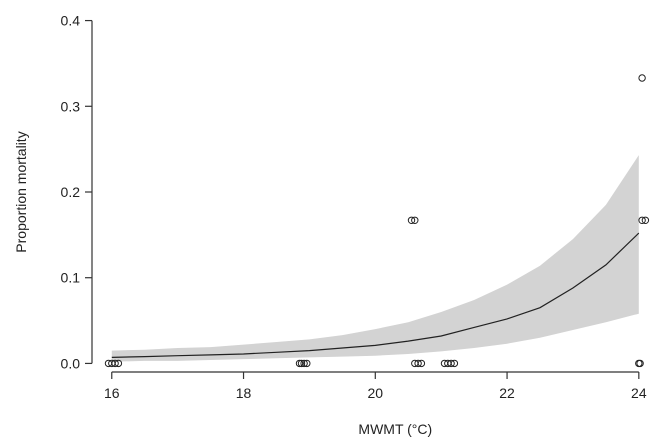  Describe the element at coordinates (71, 192) in the screenshot. I see `y-tick-label: 0.2` at that location.